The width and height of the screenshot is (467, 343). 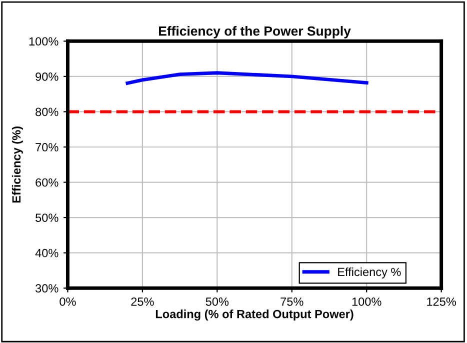 What do you see at coordinates (47, 218) in the screenshot?
I see `y-tick-label: 50%` at bounding box center [47, 218].